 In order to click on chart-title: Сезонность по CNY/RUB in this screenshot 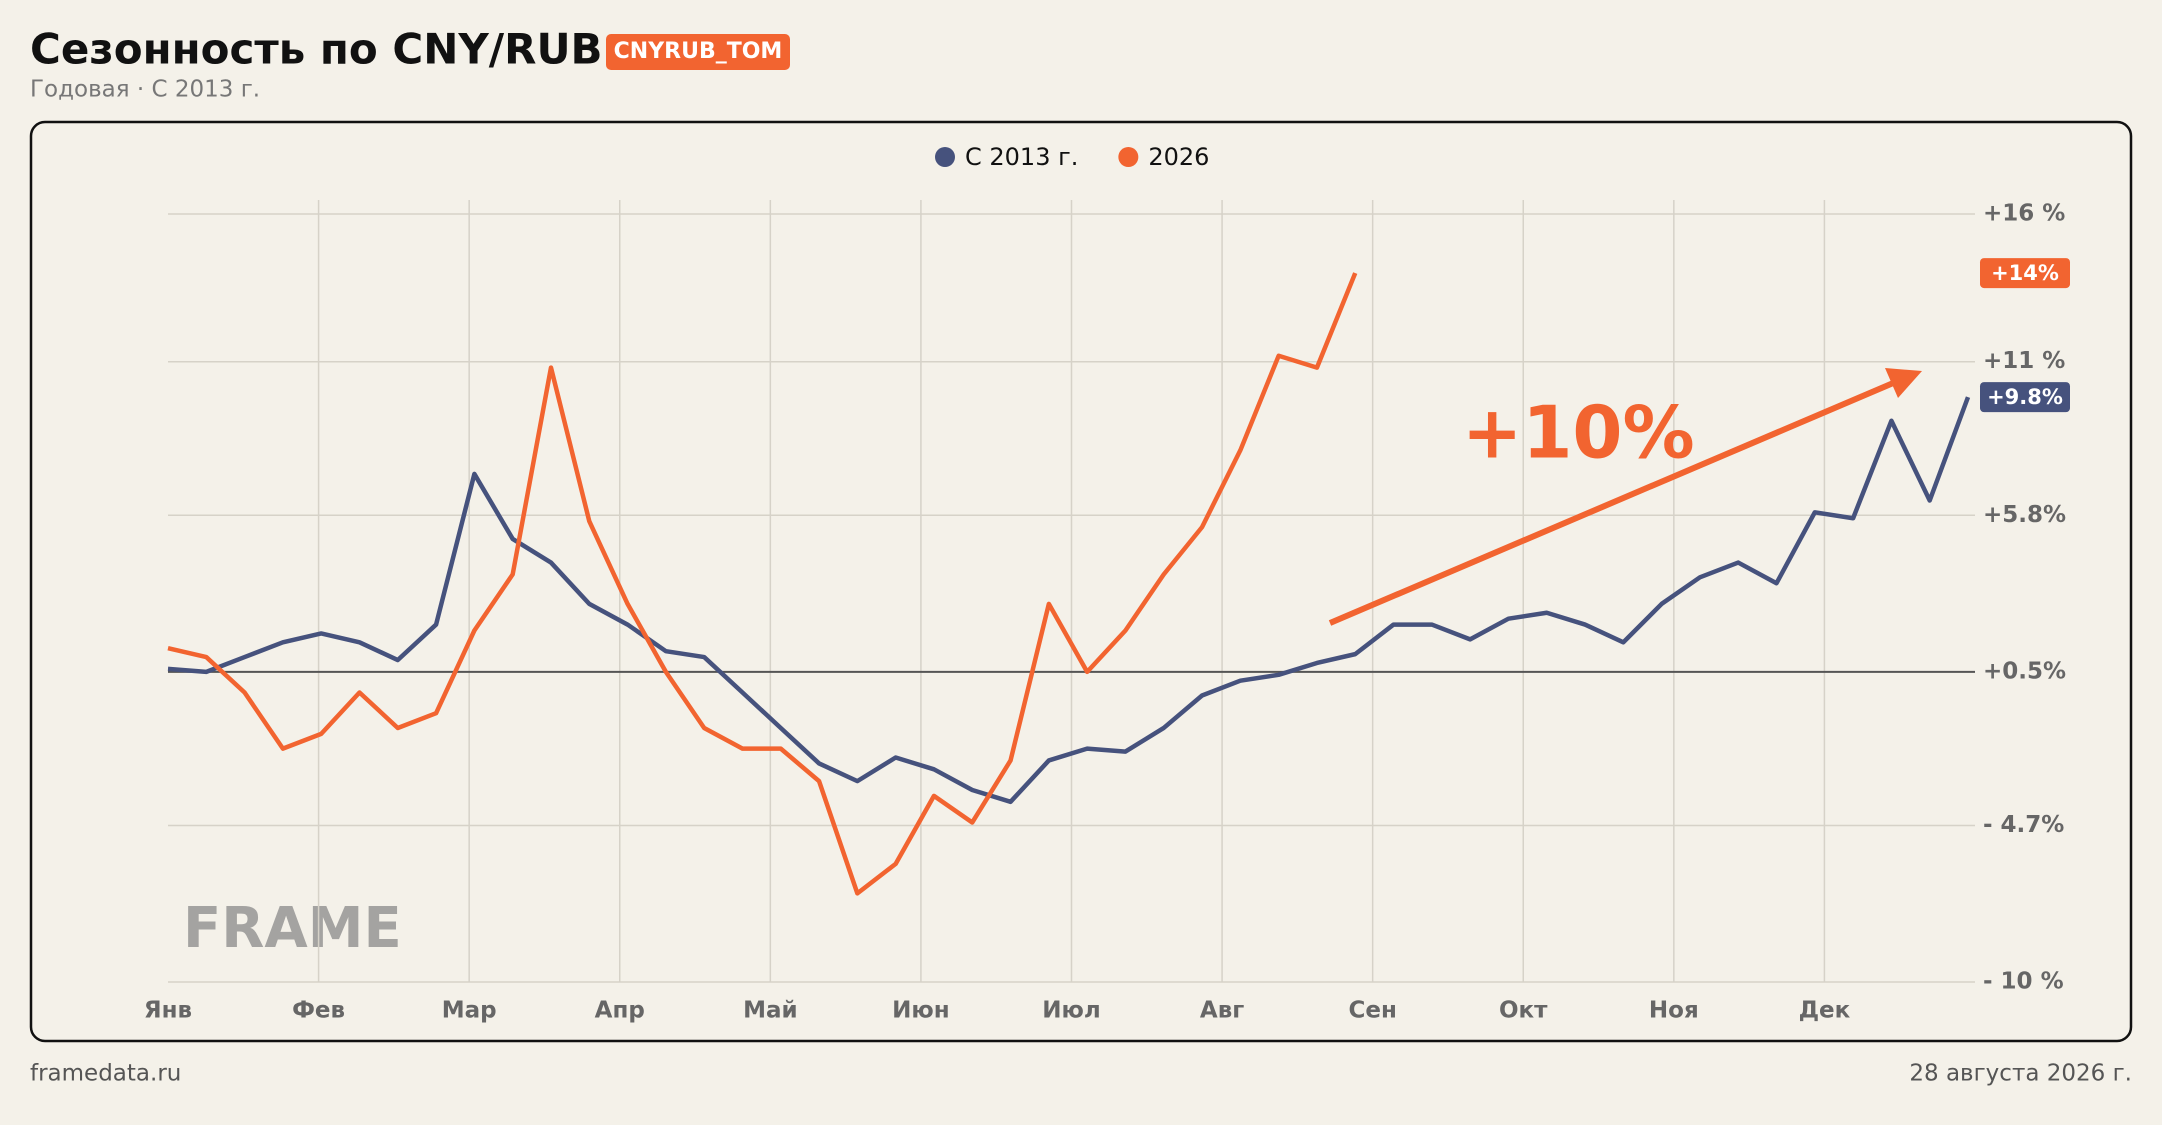, I will do `click(316, 49)`.